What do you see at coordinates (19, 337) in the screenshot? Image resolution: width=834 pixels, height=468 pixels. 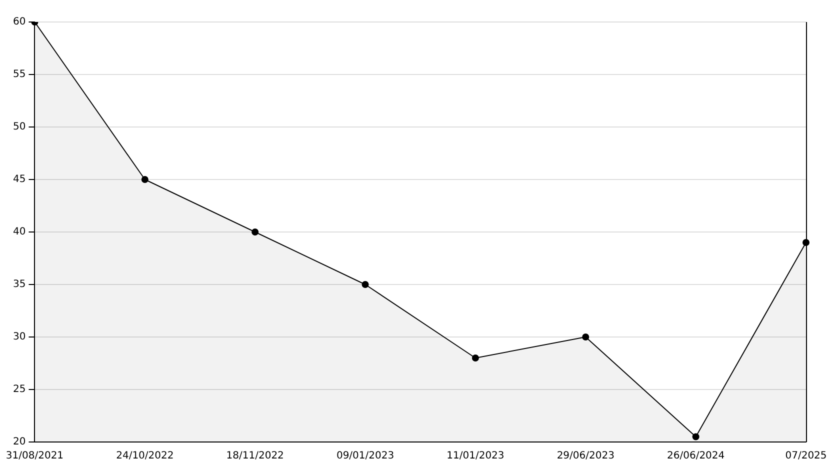 I see `y-tick-label: 30` at bounding box center [19, 337].